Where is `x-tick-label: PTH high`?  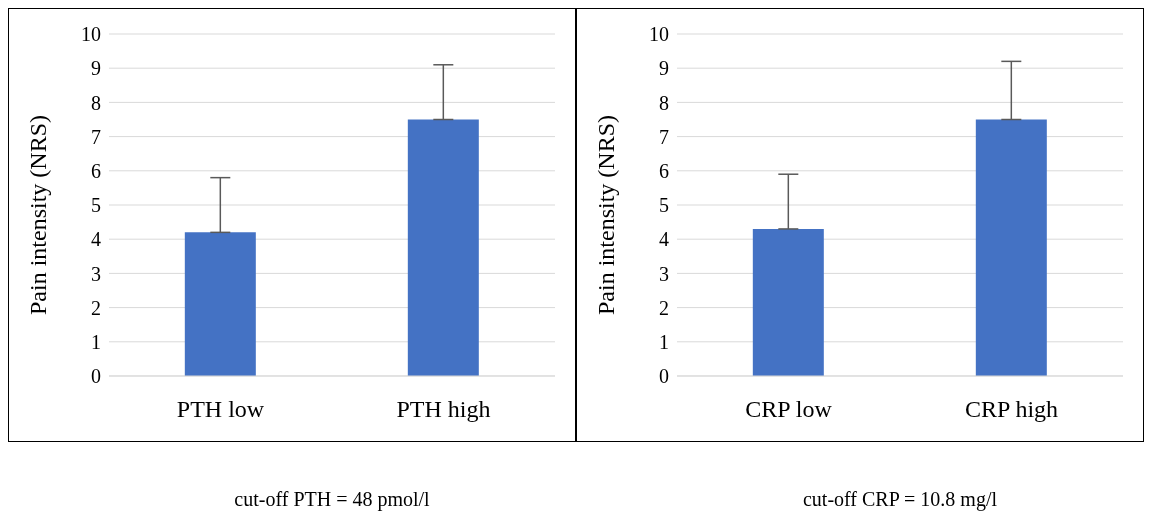
x-tick-label: PTH high is located at coordinates (443, 409).